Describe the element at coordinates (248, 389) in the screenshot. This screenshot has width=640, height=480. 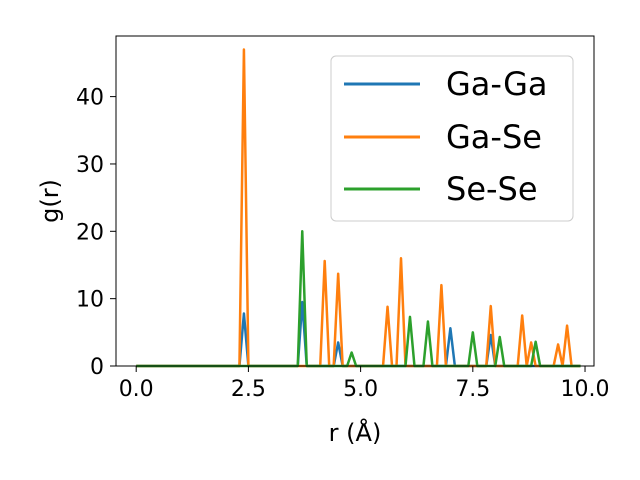
I see `x-tick-label: 2.5` at that location.